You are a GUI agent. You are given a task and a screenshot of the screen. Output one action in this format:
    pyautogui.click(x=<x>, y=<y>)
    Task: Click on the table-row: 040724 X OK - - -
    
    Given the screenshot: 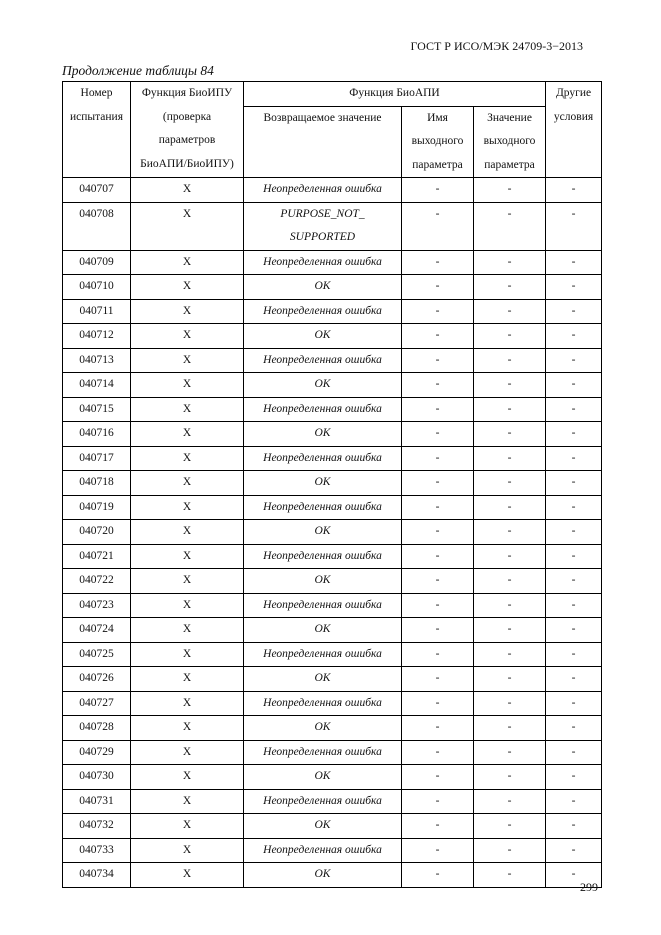 What is the action you would take?
    pyautogui.click(x=332, y=630)
    